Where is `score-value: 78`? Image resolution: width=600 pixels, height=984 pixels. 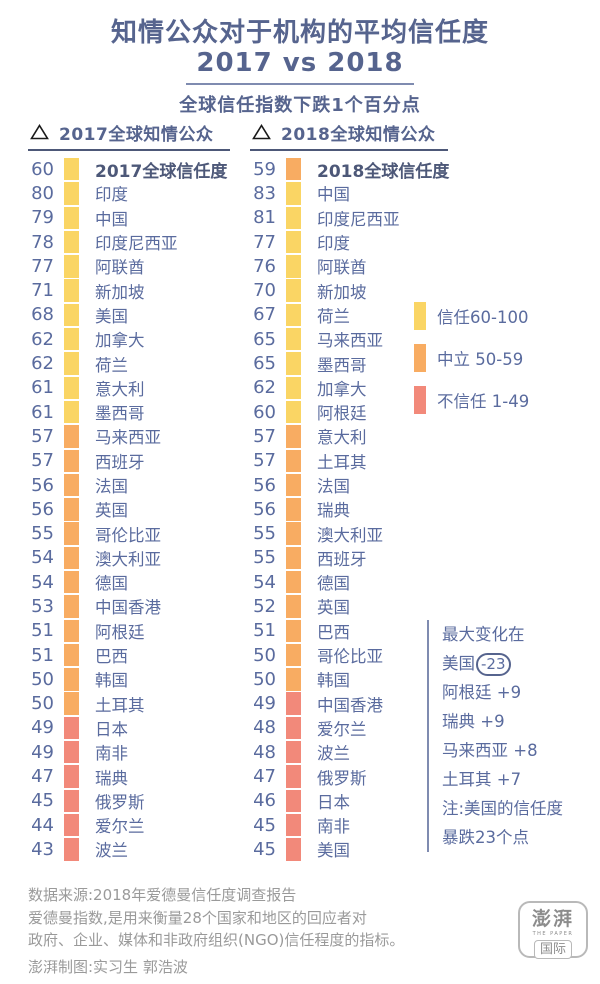
score-value: 78 is located at coordinates (42, 242).